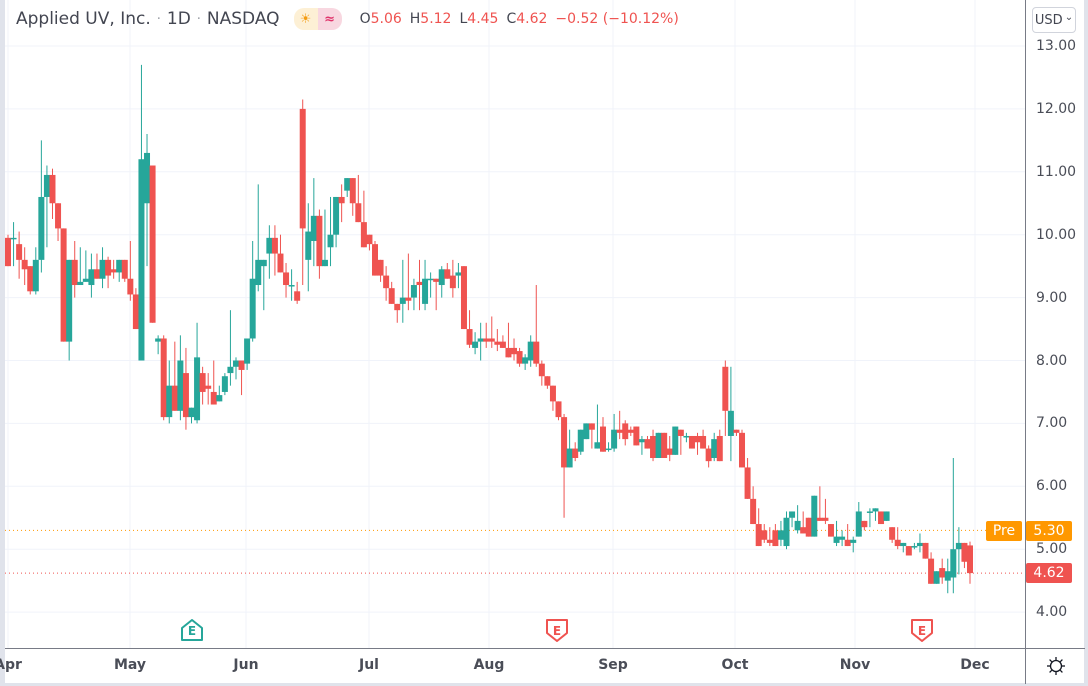  Describe the element at coordinates (83, 19) in the screenshot. I see `symbol-name: Applied UV, Inc.` at that location.